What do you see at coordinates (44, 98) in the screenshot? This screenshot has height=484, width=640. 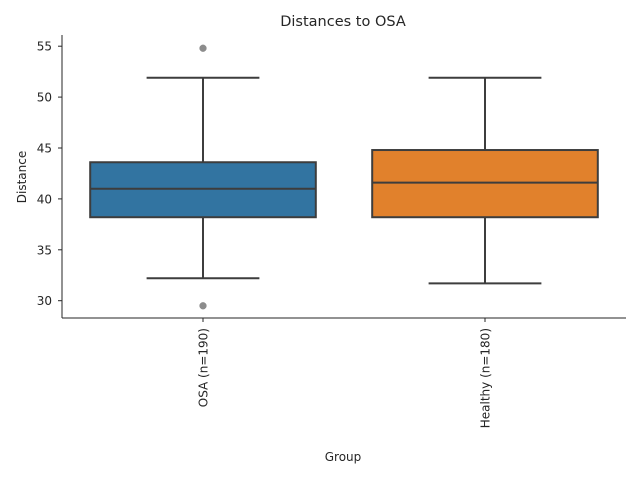 I see `y-tick-label: 50` at bounding box center [44, 98].